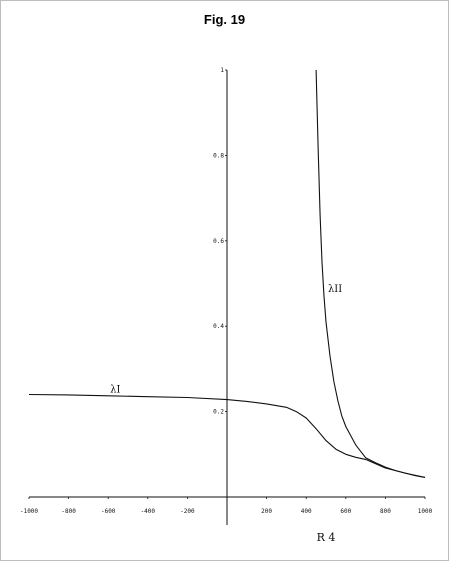 This screenshot has width=449, height=561. What do you see at coordinates (108, 511) in the screenshot?
I see `x-tick-label: -600` at bounding box center [108, 511].